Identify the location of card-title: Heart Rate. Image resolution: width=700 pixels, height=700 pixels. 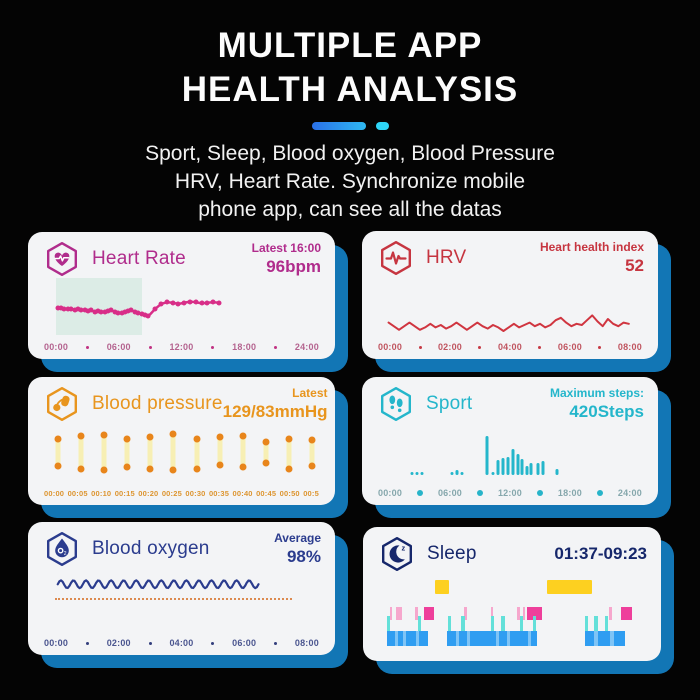
(139, 258).